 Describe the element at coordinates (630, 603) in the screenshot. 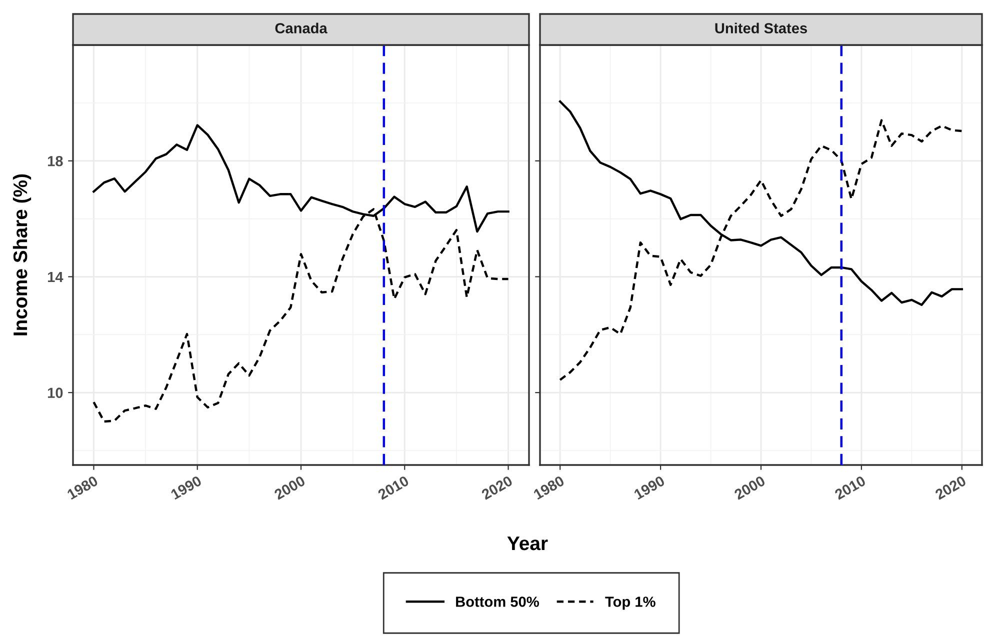

I see `legend-label: Top 1%` at that location.